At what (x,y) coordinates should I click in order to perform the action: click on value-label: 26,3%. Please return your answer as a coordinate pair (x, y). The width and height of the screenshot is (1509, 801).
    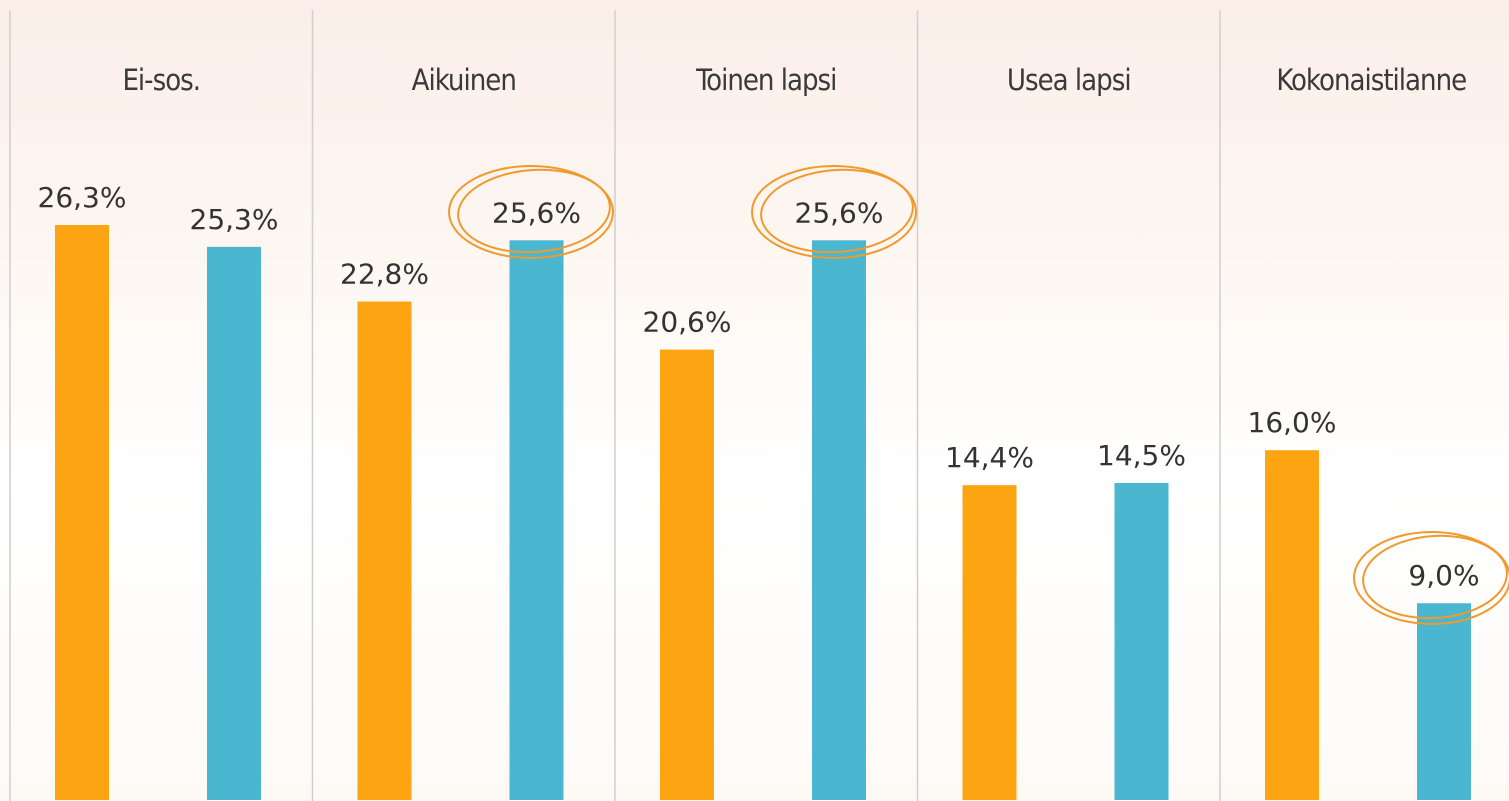
    Looking at the image, I should click on (82, 197).